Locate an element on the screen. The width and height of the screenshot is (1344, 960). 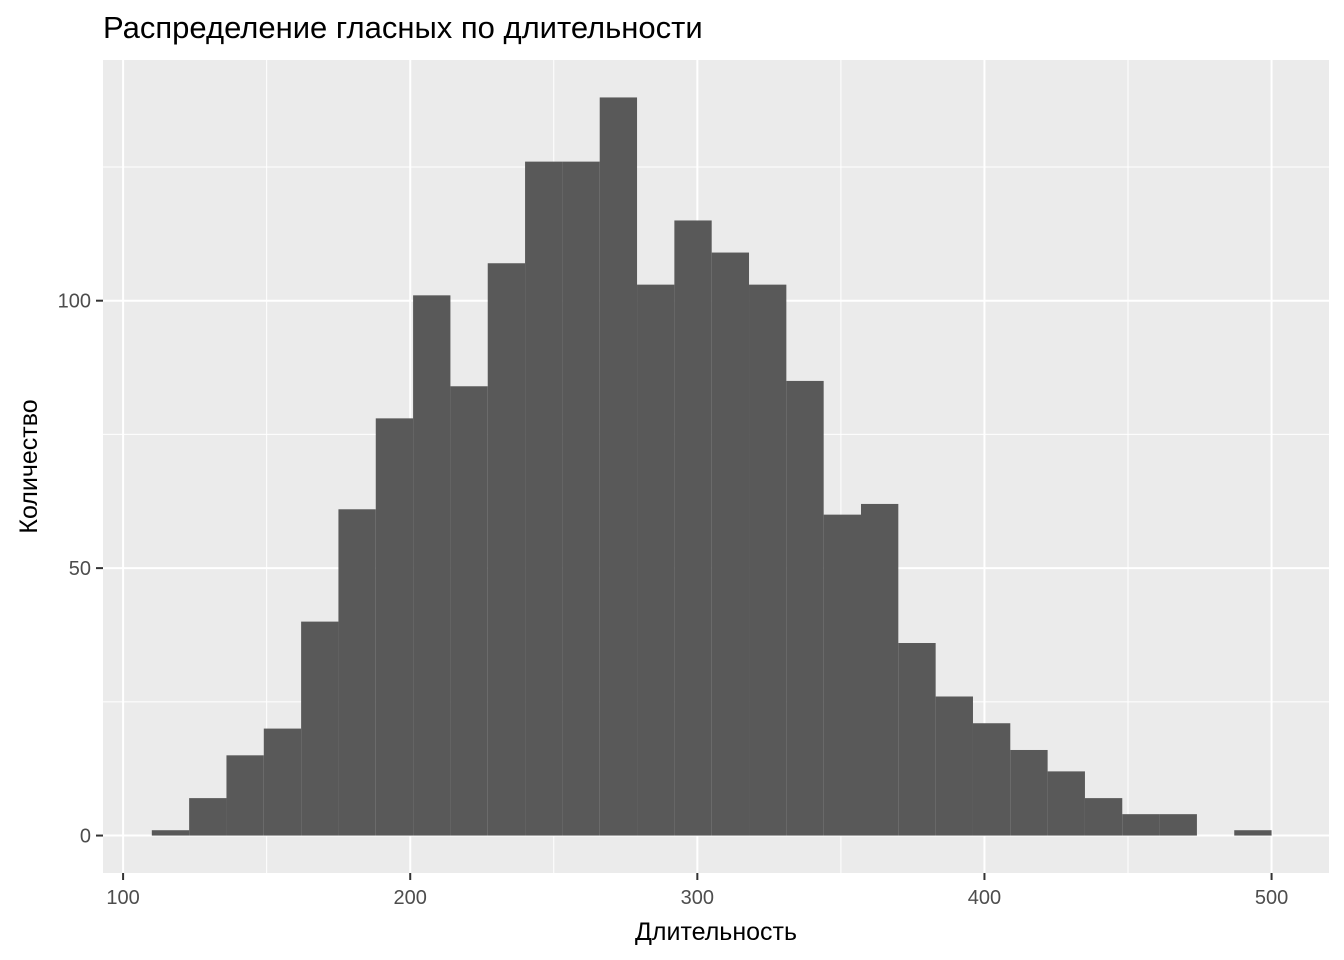
x-axis: 100 200 300 400 500 is located at coordinates (697, 891).